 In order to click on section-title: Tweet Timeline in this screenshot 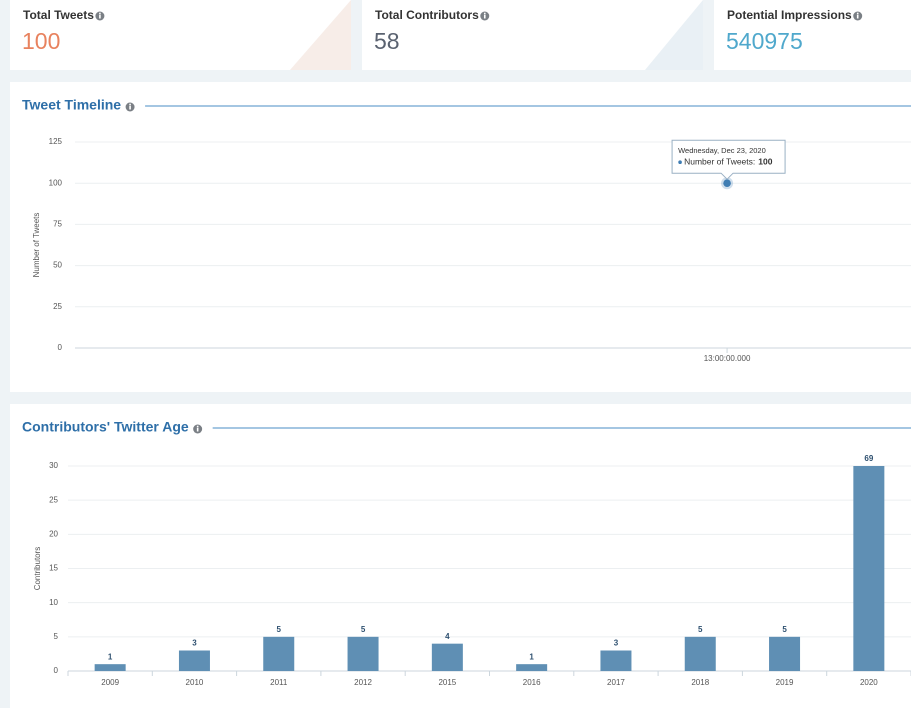, I will do `click(71, 105)`.